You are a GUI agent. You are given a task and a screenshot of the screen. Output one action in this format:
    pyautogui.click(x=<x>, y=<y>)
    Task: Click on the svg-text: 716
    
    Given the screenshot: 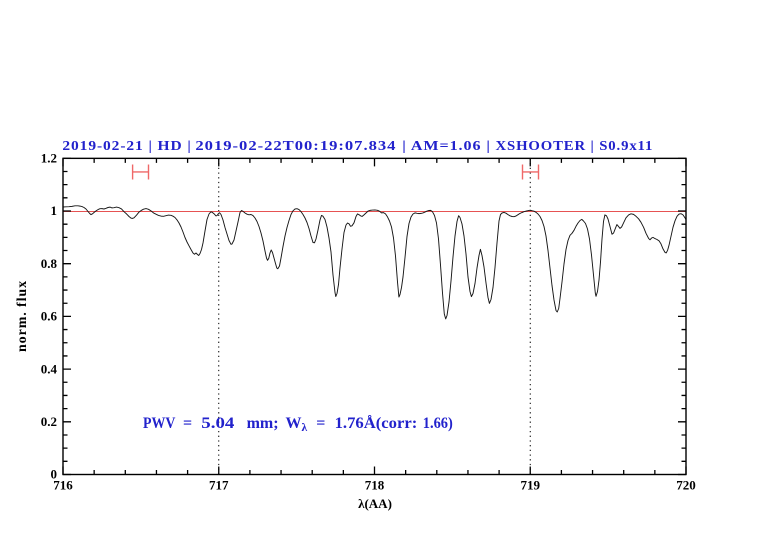 What is the action you would take?
    pyautogui.click(x=63, y=485)
    